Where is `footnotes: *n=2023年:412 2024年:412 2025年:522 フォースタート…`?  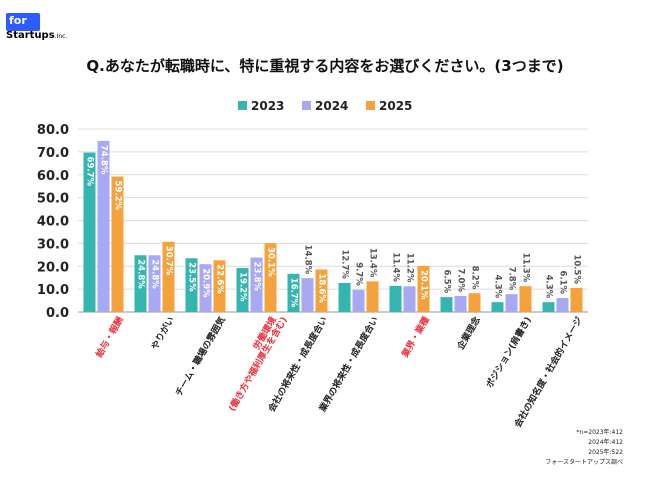 footnotes: *n=2023年:412 2024年:412 2025年:522 フォースタート… is located at coordinates (584, 448).